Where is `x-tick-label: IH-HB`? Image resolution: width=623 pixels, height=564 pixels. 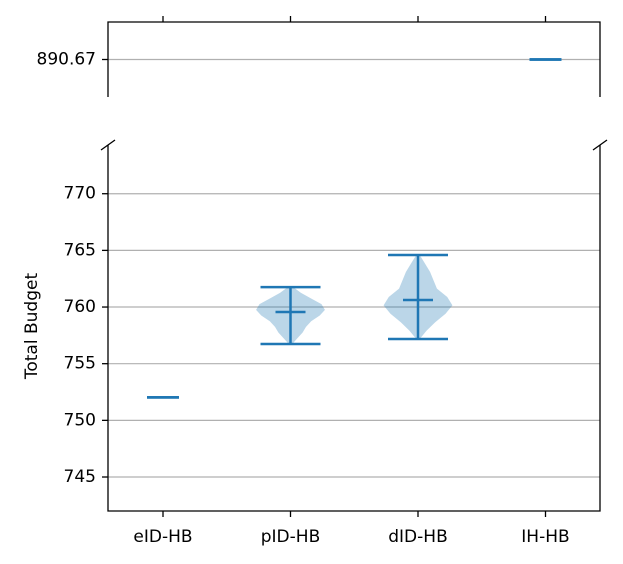 x-tick-label: IH-HB is located at coordinates (545, 537).